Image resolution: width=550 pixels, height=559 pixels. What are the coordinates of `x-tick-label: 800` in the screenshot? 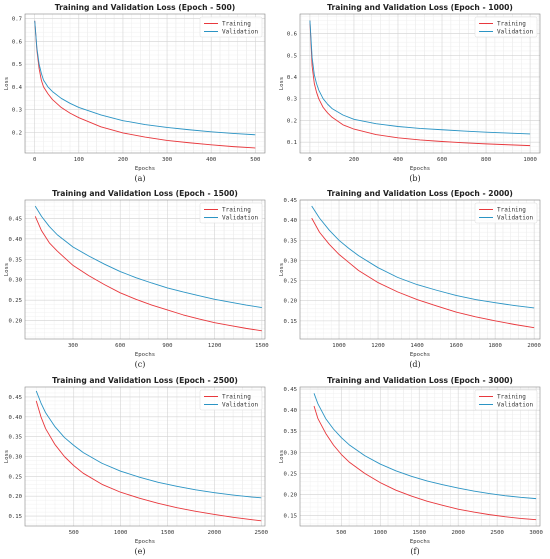 It's located at (486, 160).